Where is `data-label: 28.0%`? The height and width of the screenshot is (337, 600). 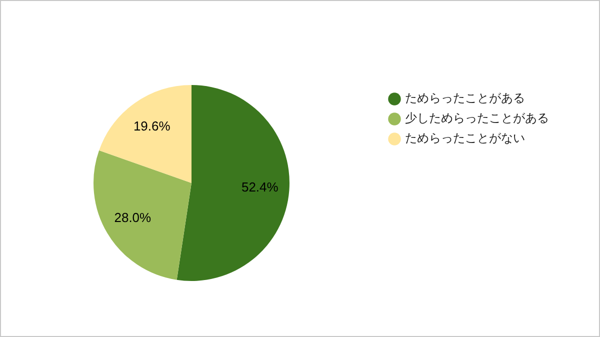
data-label: 28.0% is located at coordinates (133, 217).